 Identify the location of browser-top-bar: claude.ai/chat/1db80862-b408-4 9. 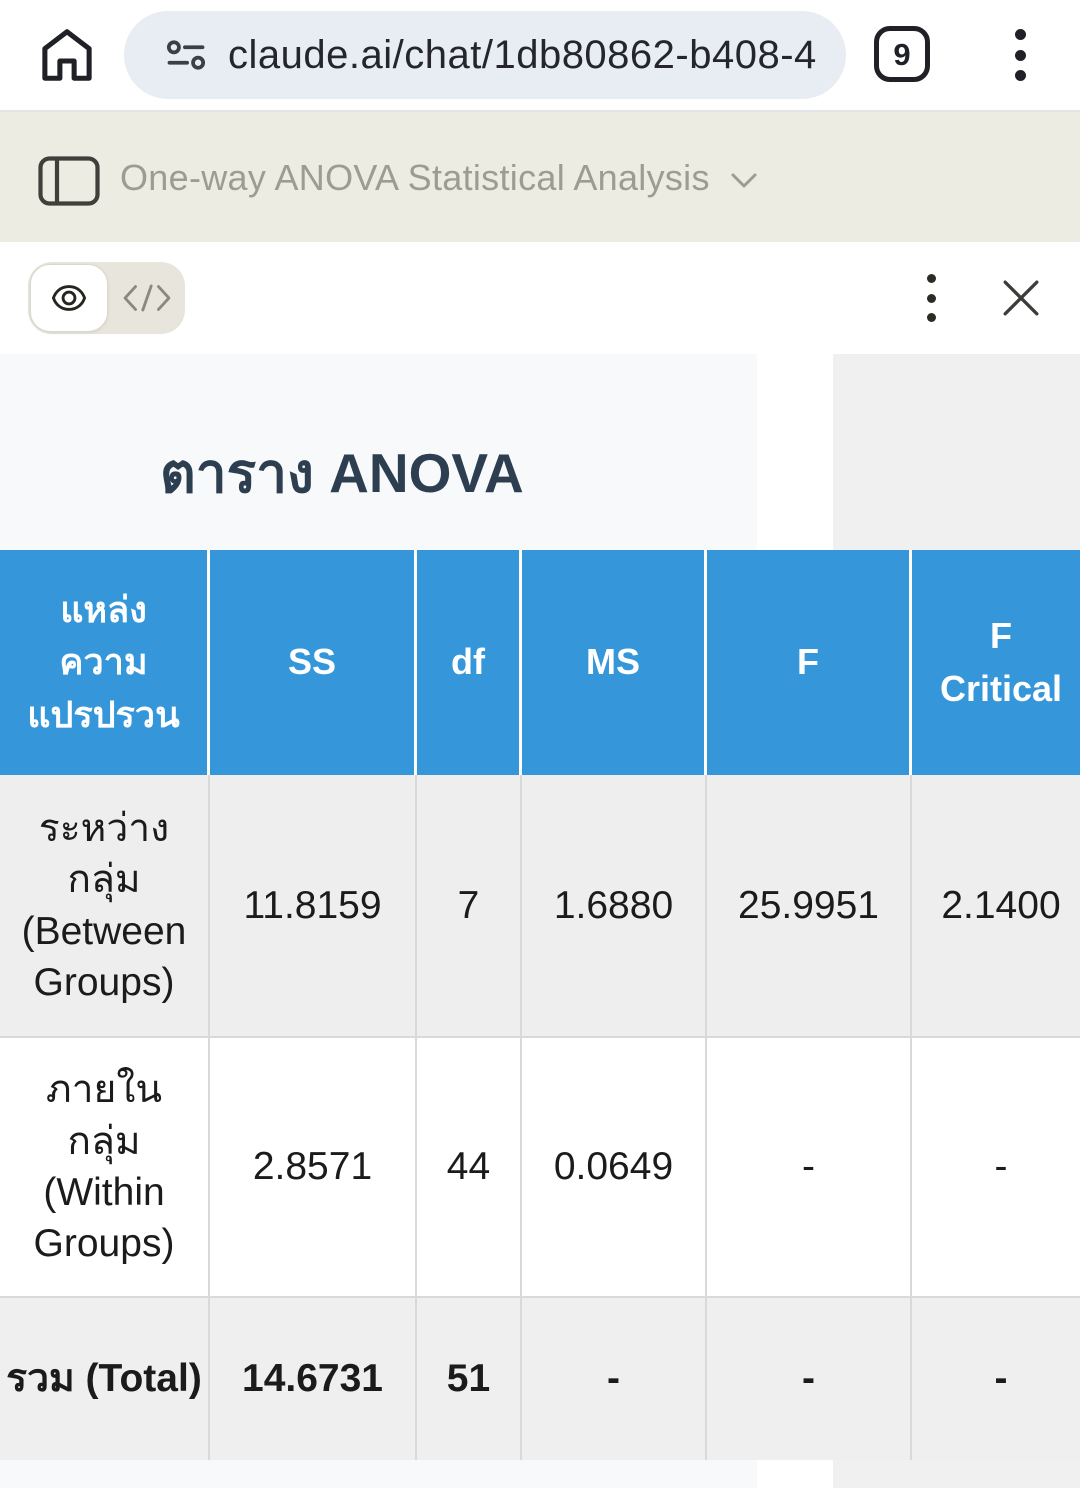
(540, 55).